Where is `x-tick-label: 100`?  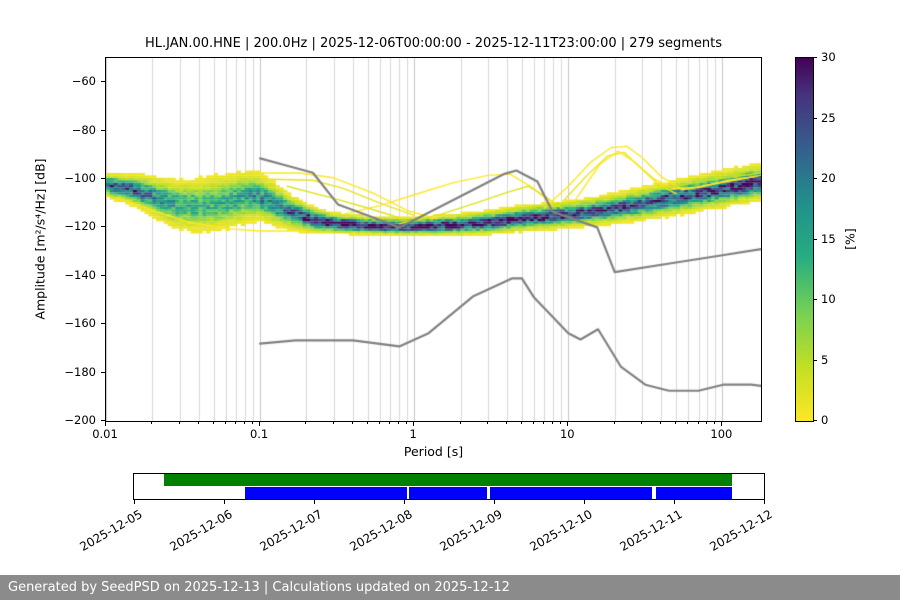 x-tick-label: 100 is located at coordinates (721, 434).